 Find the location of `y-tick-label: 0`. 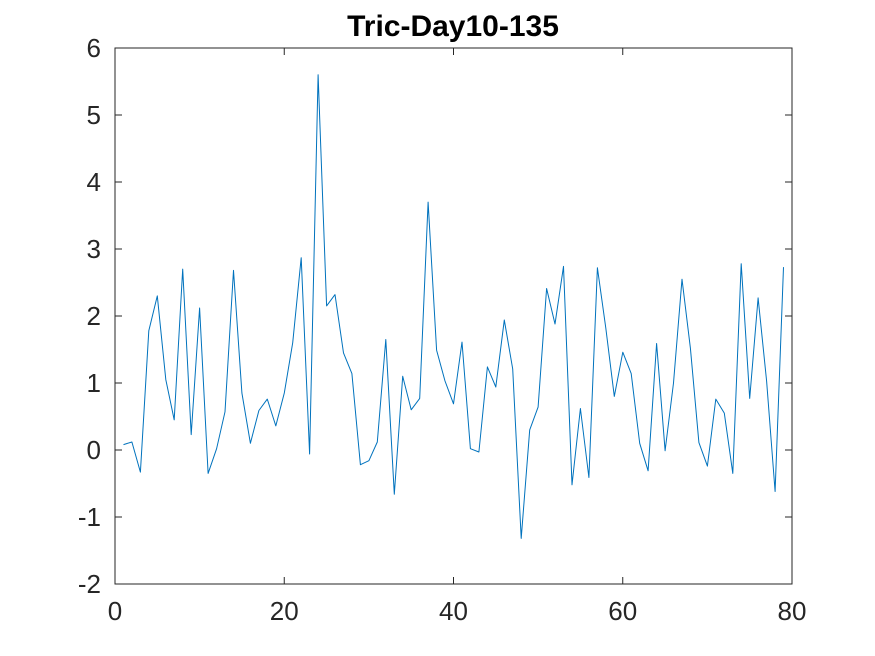

y-tick-label: 0 is located at coordinates (94, 450).